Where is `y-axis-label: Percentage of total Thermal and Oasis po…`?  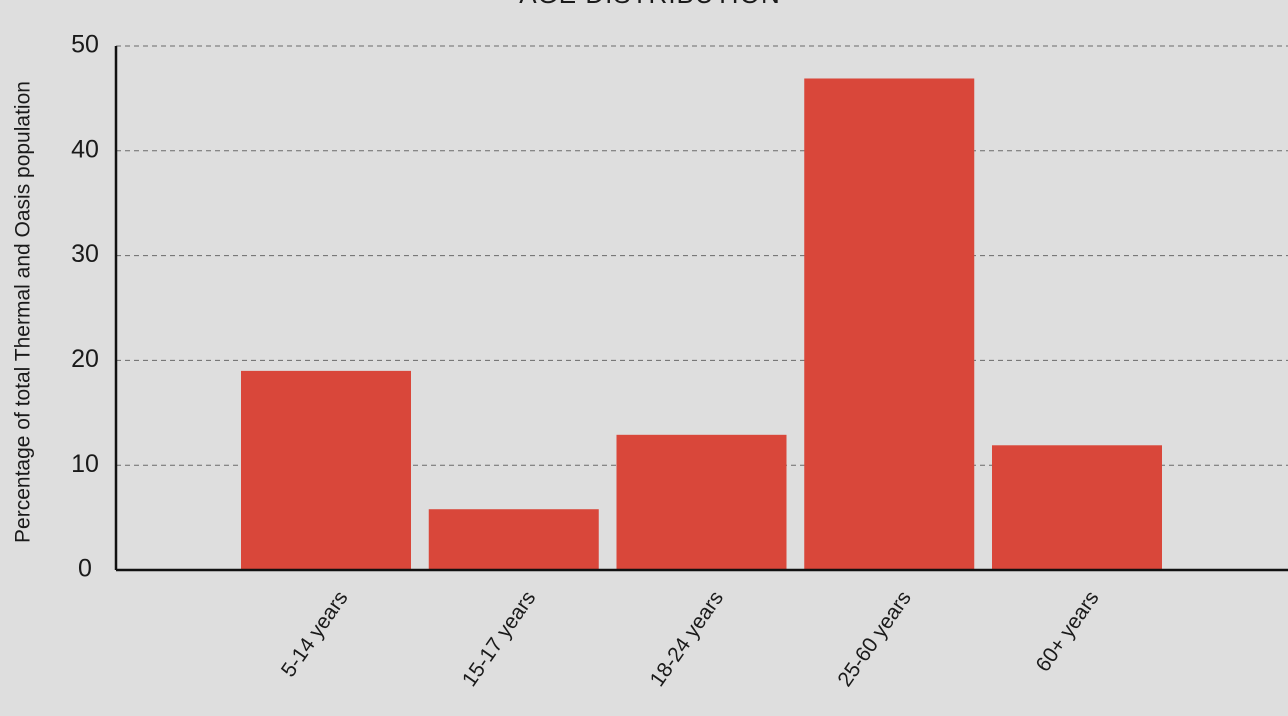
y-axis-label: Percentage of total Thermal and Oasis po… is located at coordinates (23, 312).